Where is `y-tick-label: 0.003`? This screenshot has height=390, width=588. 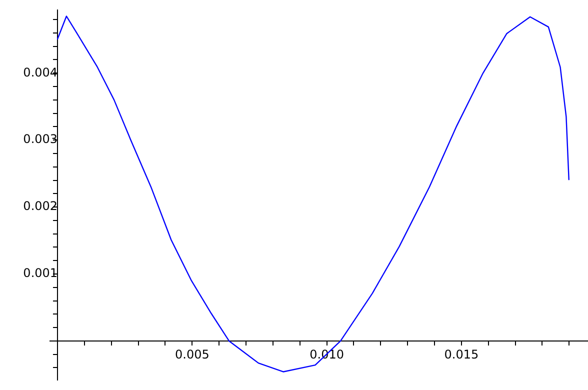 y-tick-label: 0.003 is located at coordinates (40, 139).